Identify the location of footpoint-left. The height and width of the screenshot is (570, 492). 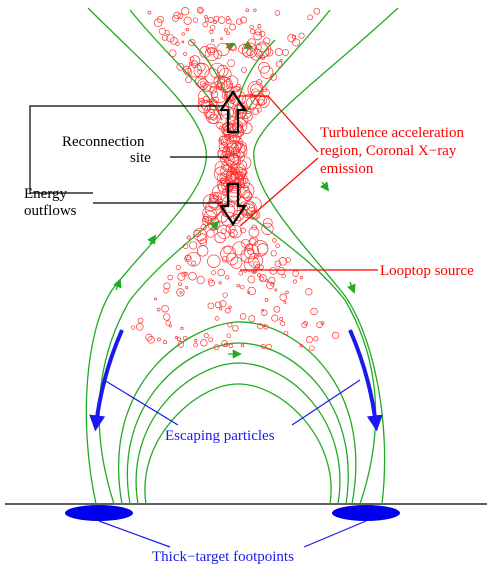
(99, 513).